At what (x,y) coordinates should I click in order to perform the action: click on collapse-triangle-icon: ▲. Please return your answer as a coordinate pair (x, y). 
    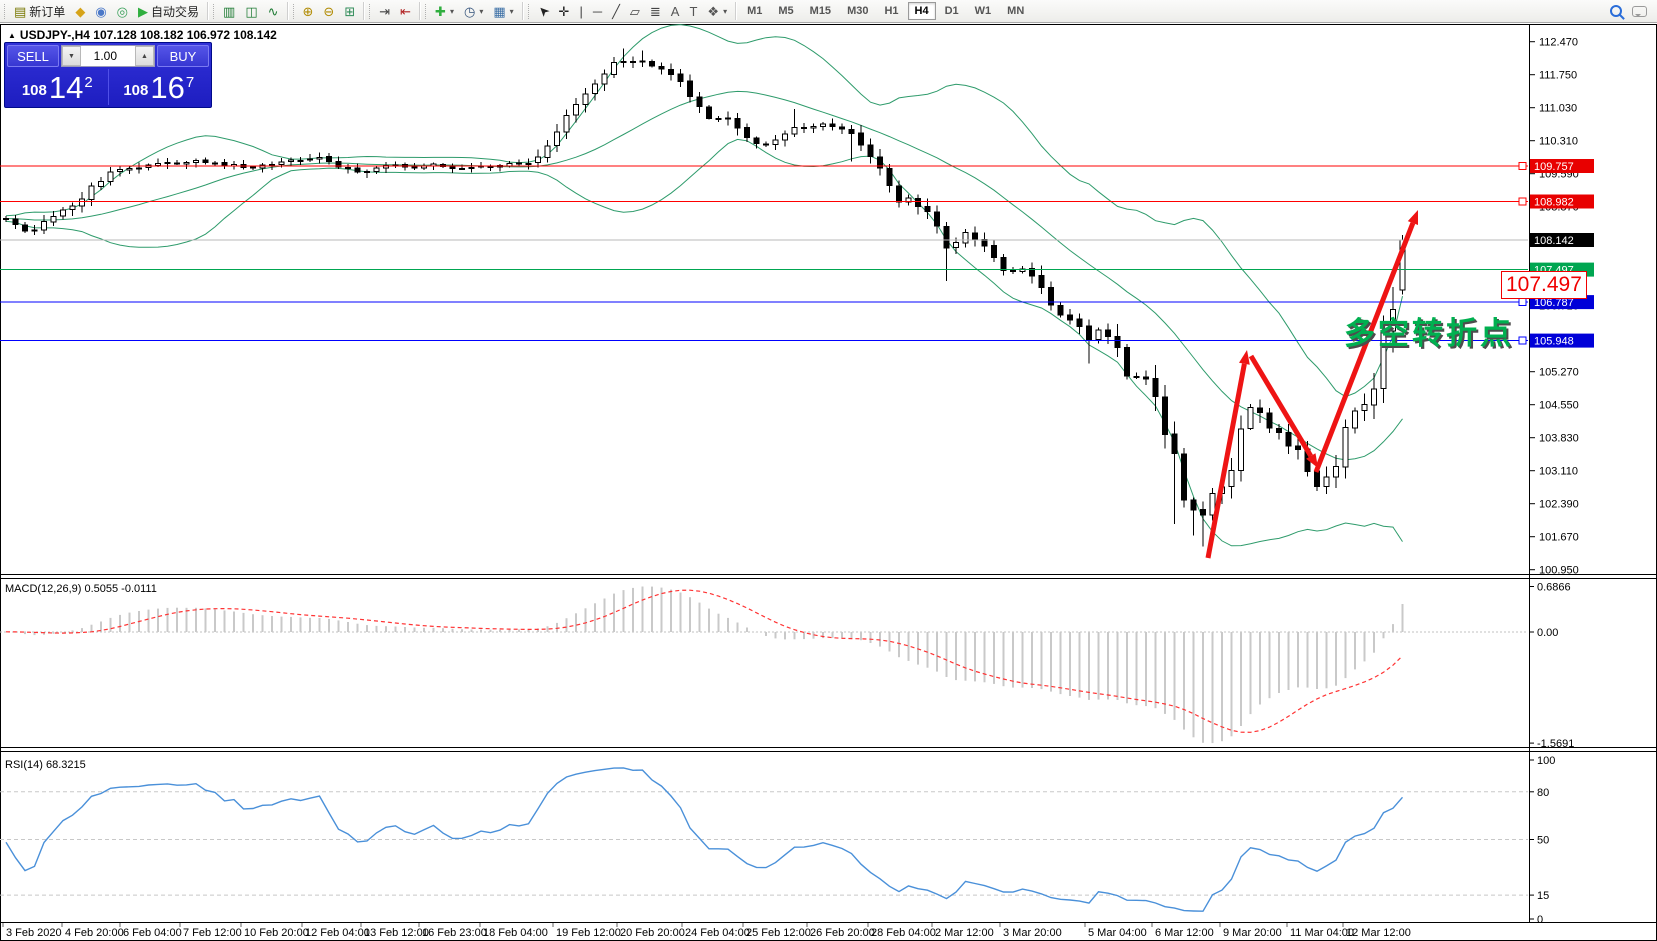
    Looking at the image, I should click on (12, 35).